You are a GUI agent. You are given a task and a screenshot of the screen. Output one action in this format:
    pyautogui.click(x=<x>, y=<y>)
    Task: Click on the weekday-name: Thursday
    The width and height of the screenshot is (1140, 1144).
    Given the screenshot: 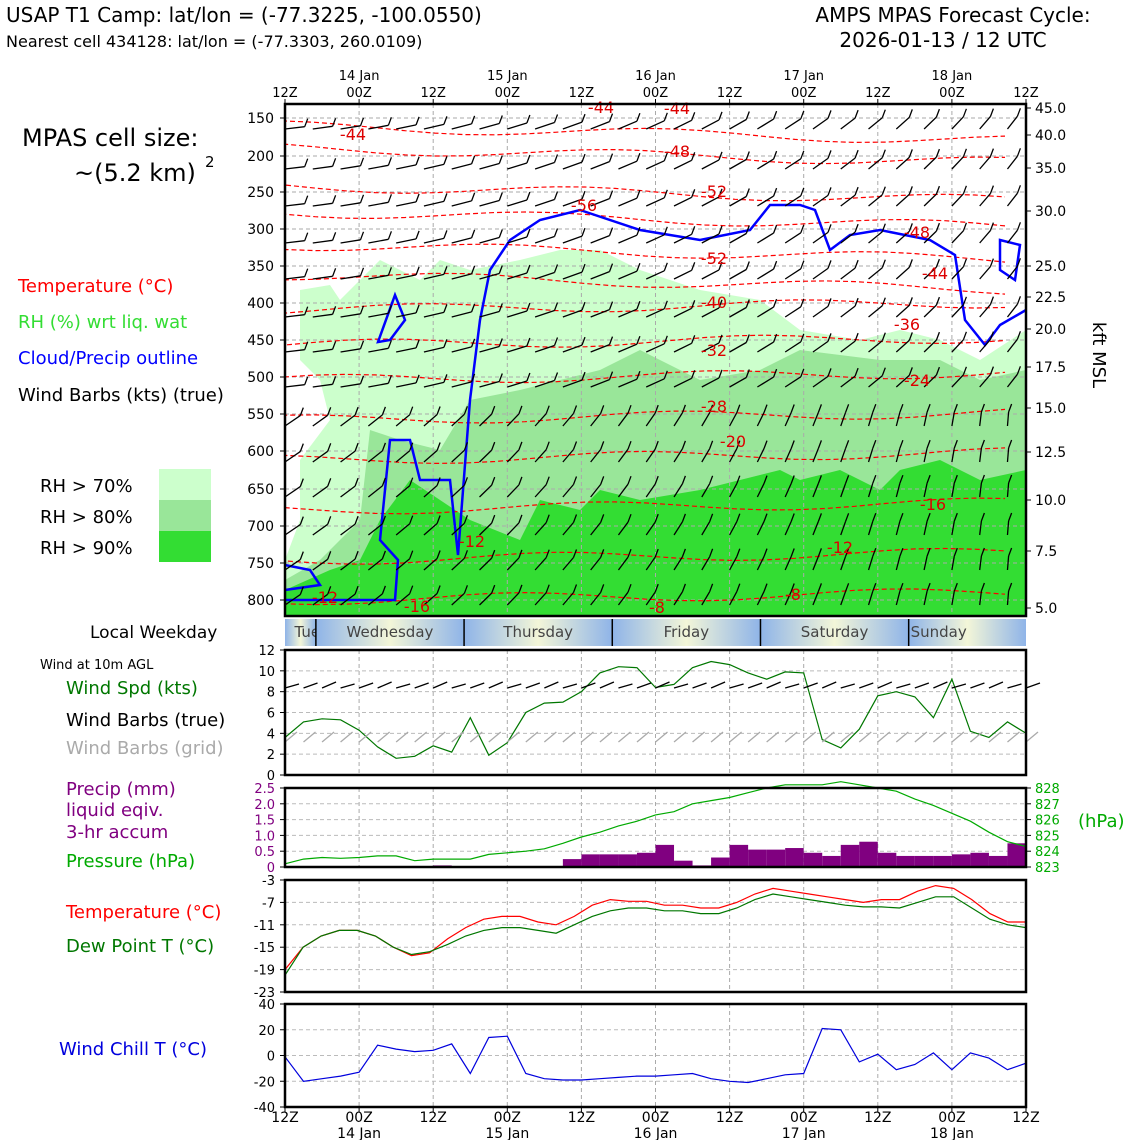 What is the action you would take?
    pyautogui.click(x=537, y=632)
    